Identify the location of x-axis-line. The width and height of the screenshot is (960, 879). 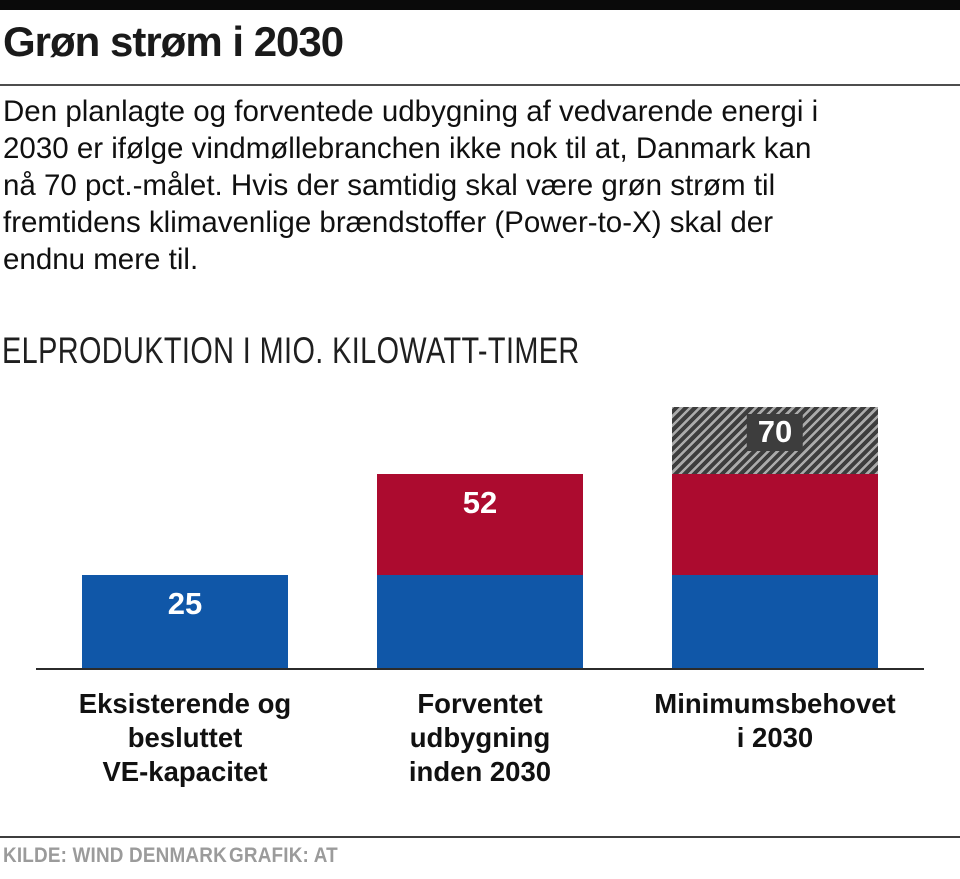
(480, 669).